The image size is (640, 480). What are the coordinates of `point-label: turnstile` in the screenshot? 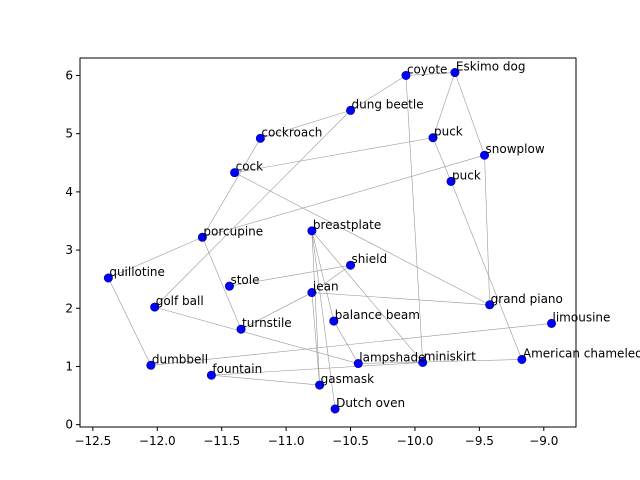 It's located at (267, 323).